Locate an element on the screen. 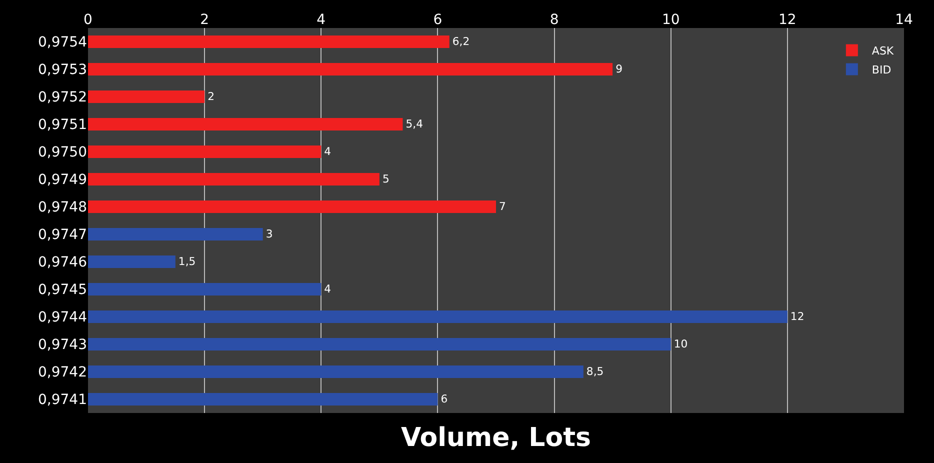  data-label: 9 is located at coordinates (619, 69).